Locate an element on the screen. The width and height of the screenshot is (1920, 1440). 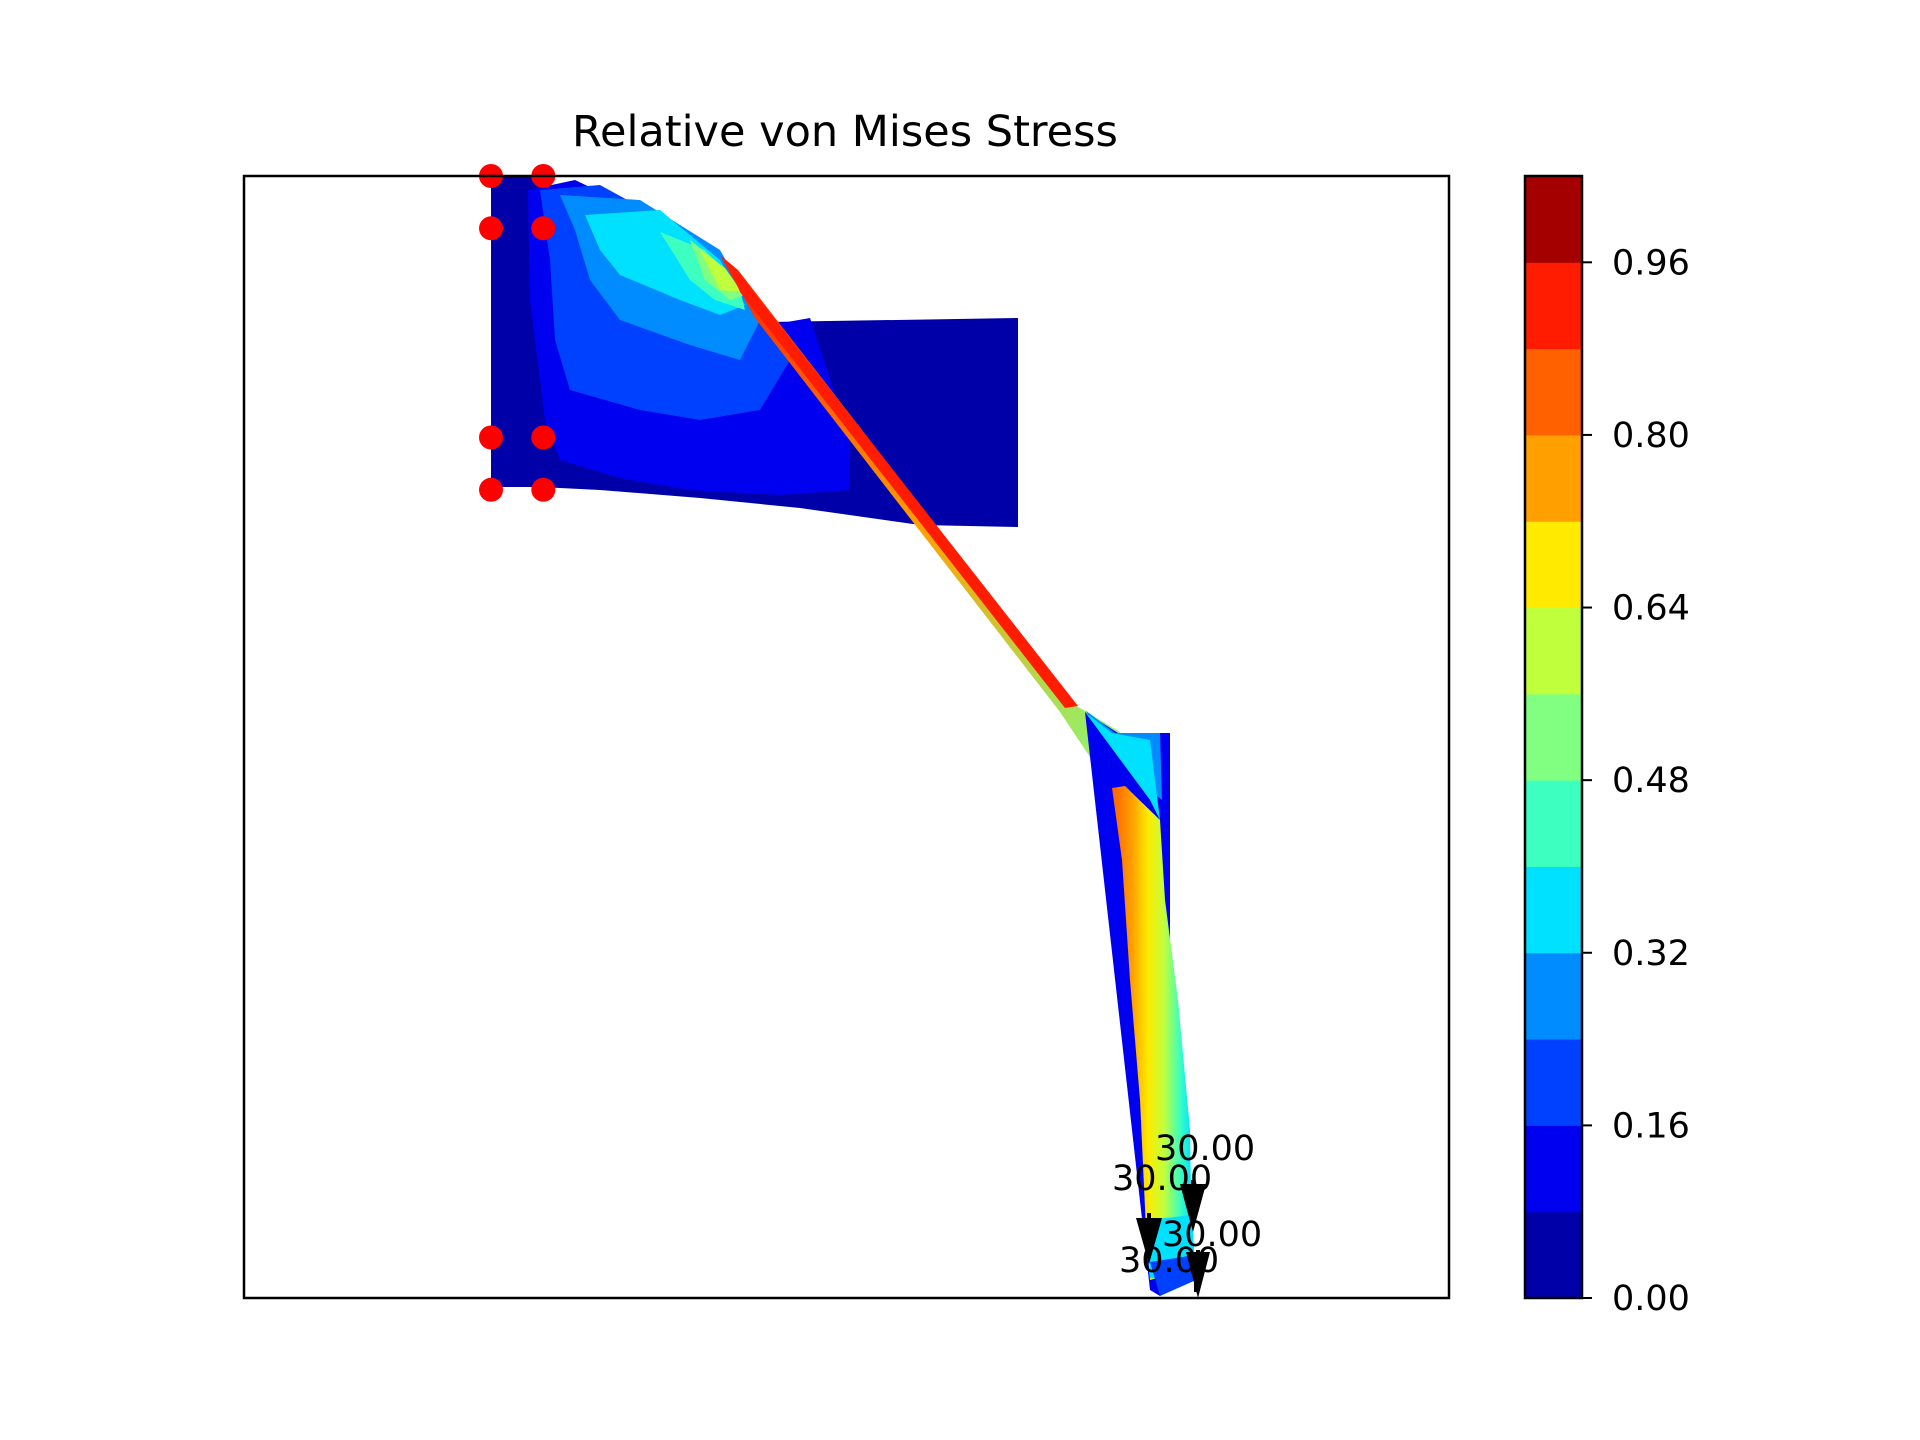
colorbar-bands is located at coordinates (1553, 737).